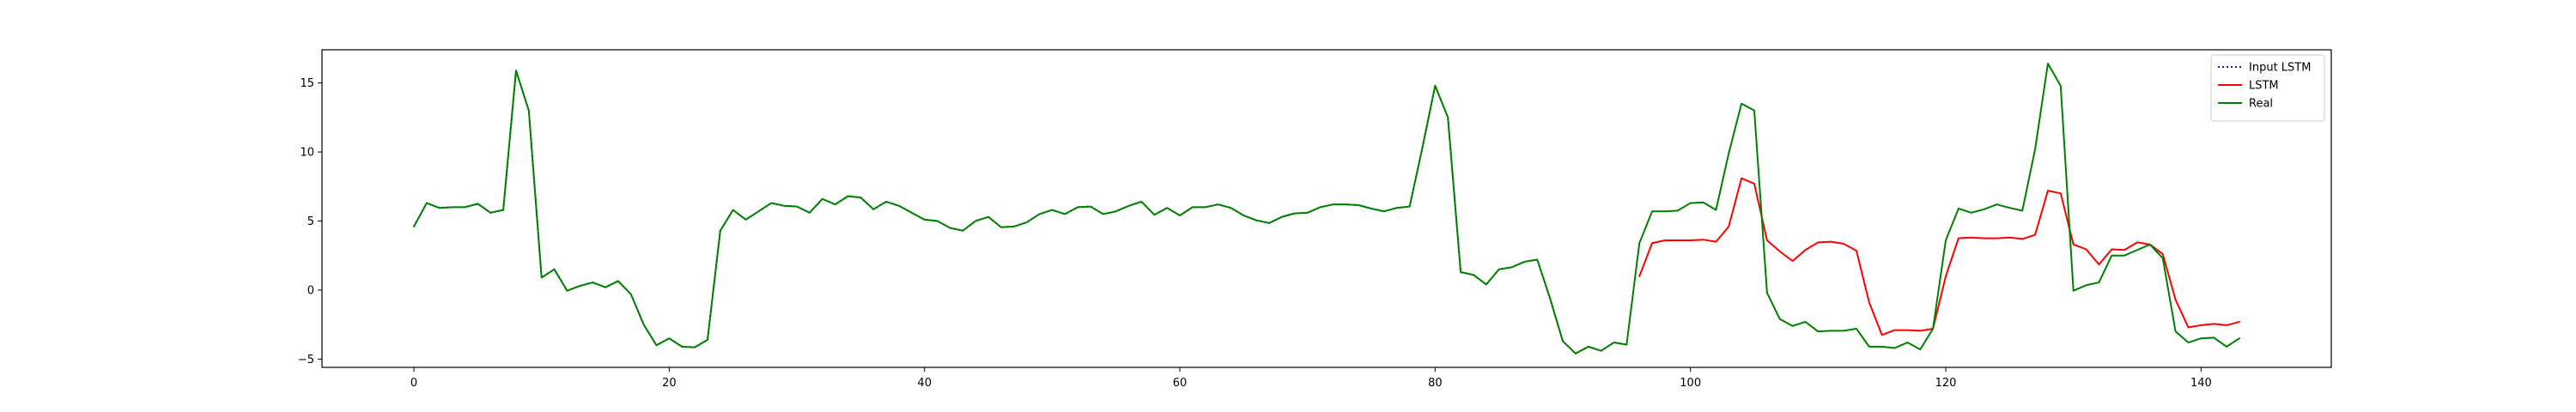 The height and width of the screenshot is (412, 2576). I want to click on x-tick-label: 100, so click(1690, 383).